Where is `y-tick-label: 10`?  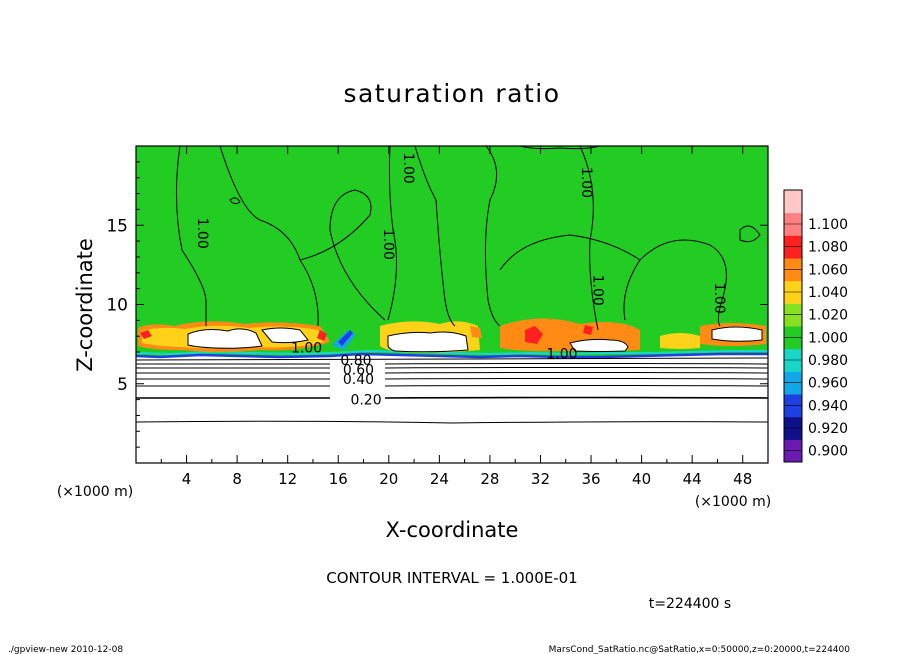
y-tick-label: 10 is located at coordinates (117, 306).